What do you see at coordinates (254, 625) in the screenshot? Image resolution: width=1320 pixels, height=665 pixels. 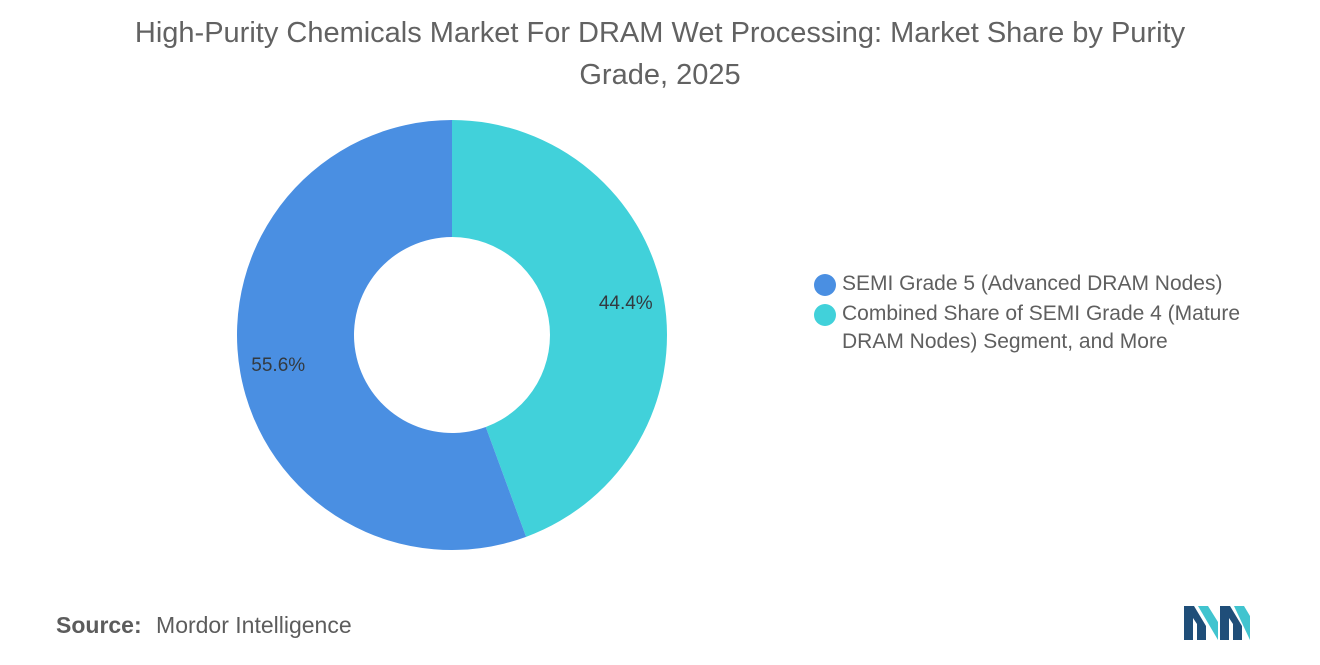 I see `source-value: Mordor Intelligence` at bounding box center [254, 625].